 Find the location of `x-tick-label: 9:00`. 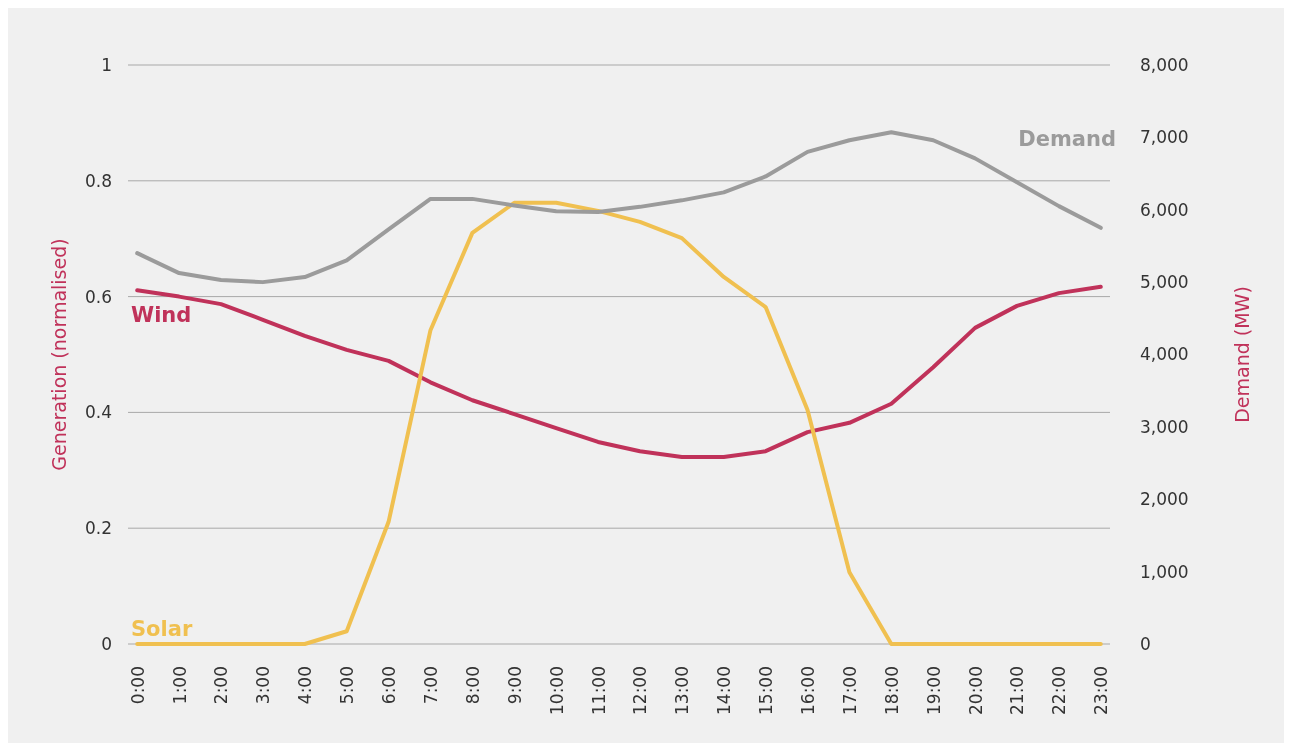

x-tick-label: 9:00 is located at coordinates (514, 685).